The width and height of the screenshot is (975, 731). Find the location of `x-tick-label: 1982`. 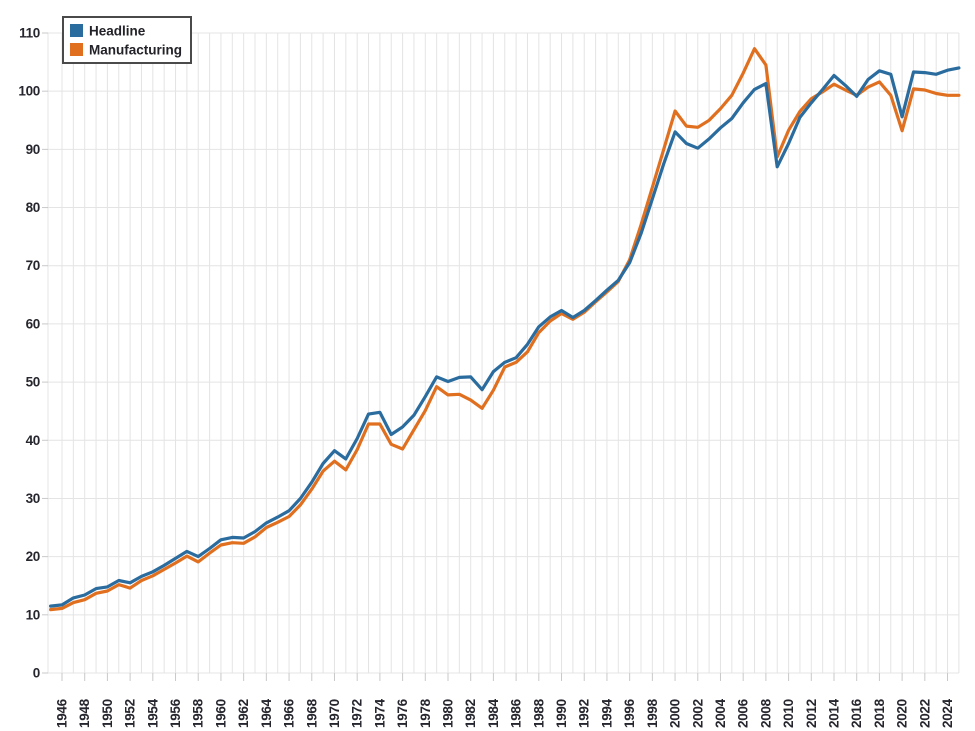

x-tick-label: 1982 is located at coordinates (470, 713).